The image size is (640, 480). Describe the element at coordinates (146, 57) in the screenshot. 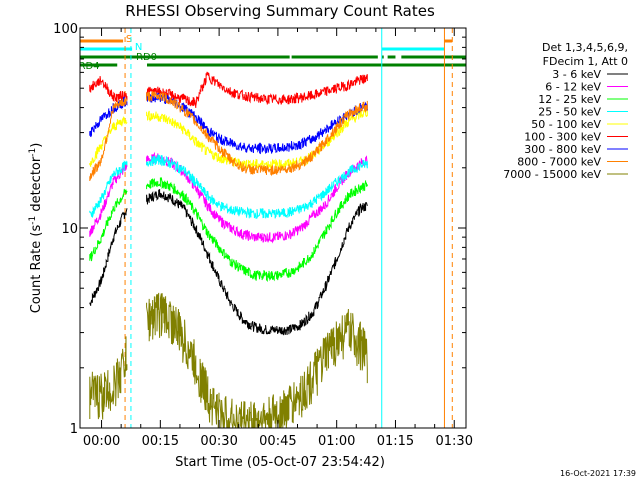

I see `mode-band-label-rd0: RD0` at that location.